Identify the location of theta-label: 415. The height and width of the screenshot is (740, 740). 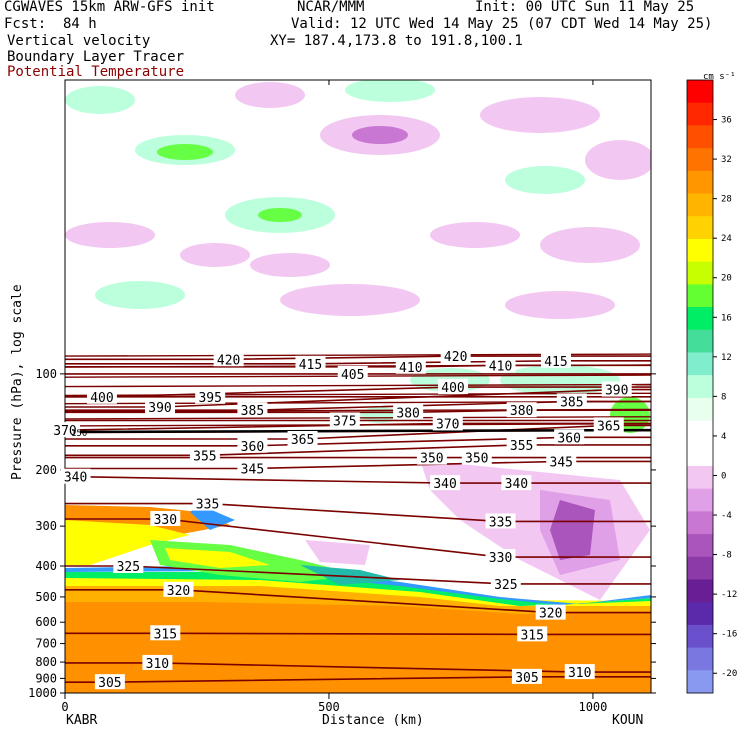
(555, 362).